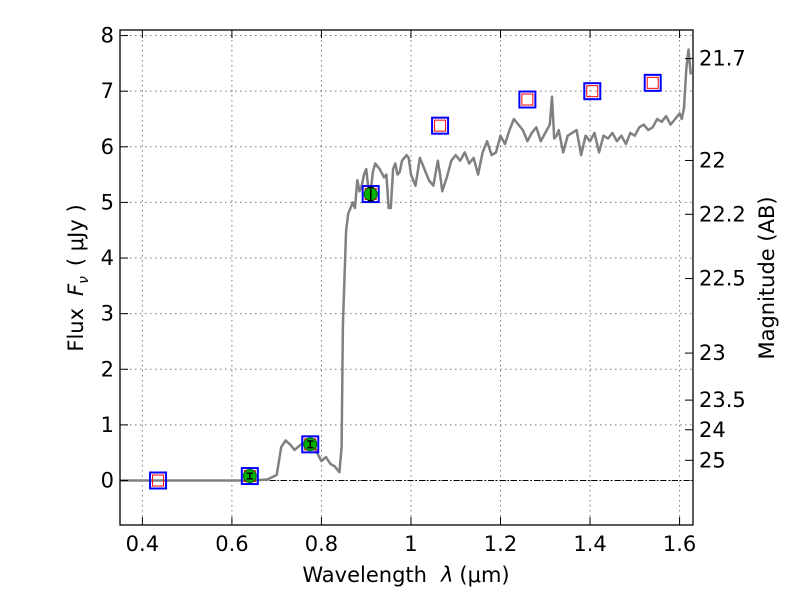  I want to click on y2-axis-label: Magnitude (AB), so click(767, 277).